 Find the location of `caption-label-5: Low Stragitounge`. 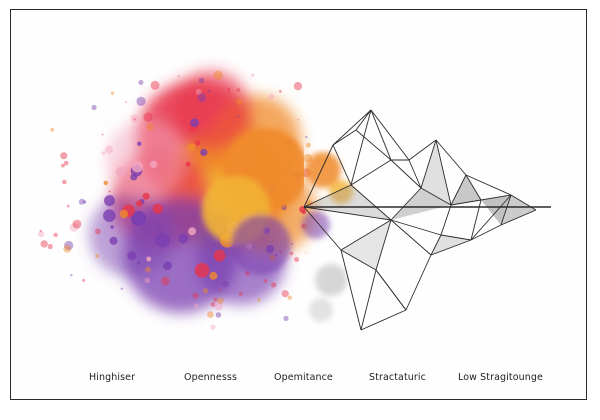

caption-label-5: Low Stragitounge is located at coordinates (500, 377).